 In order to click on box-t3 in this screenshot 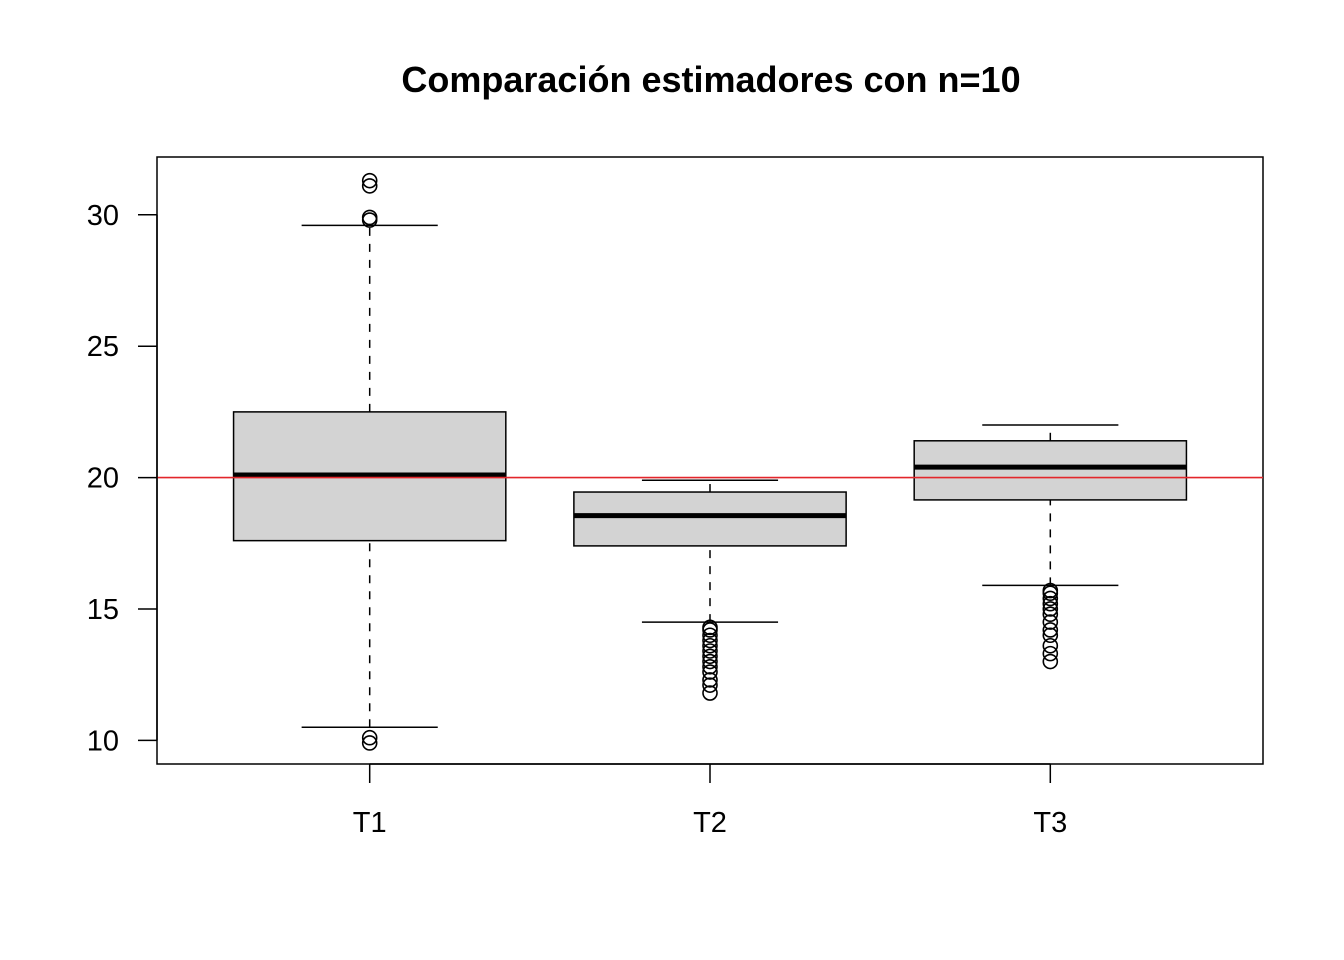, I will do `click(1050, 547)`.